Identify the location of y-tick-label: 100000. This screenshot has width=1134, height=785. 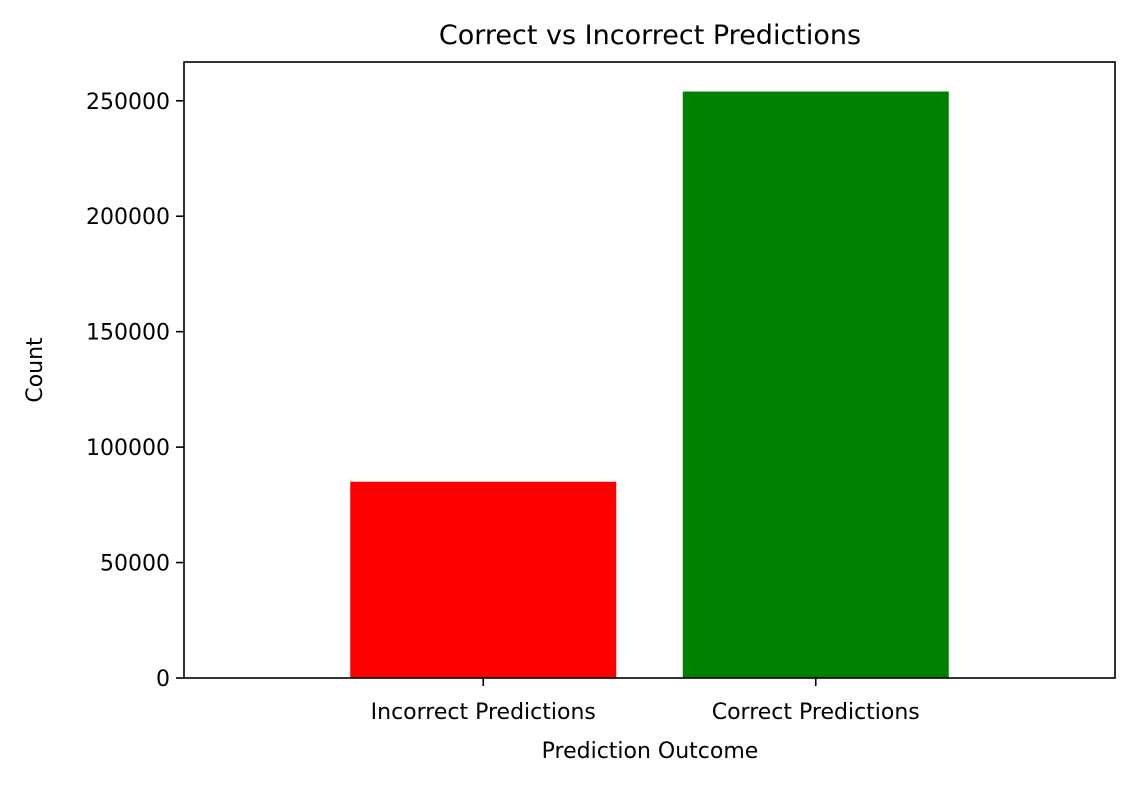
(128, 448).